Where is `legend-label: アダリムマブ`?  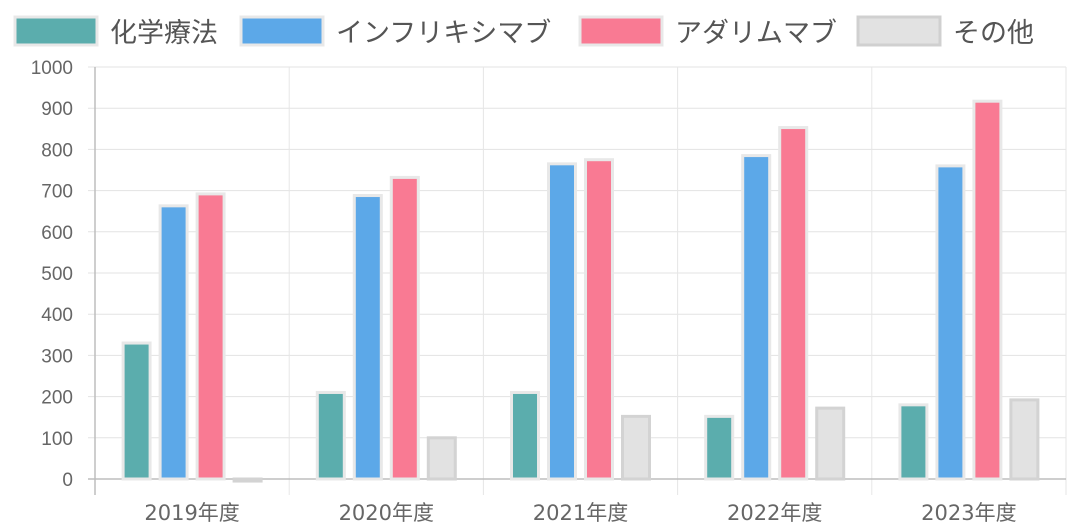
legend-label: アダリムマブ is located at coordinates (756, 33).